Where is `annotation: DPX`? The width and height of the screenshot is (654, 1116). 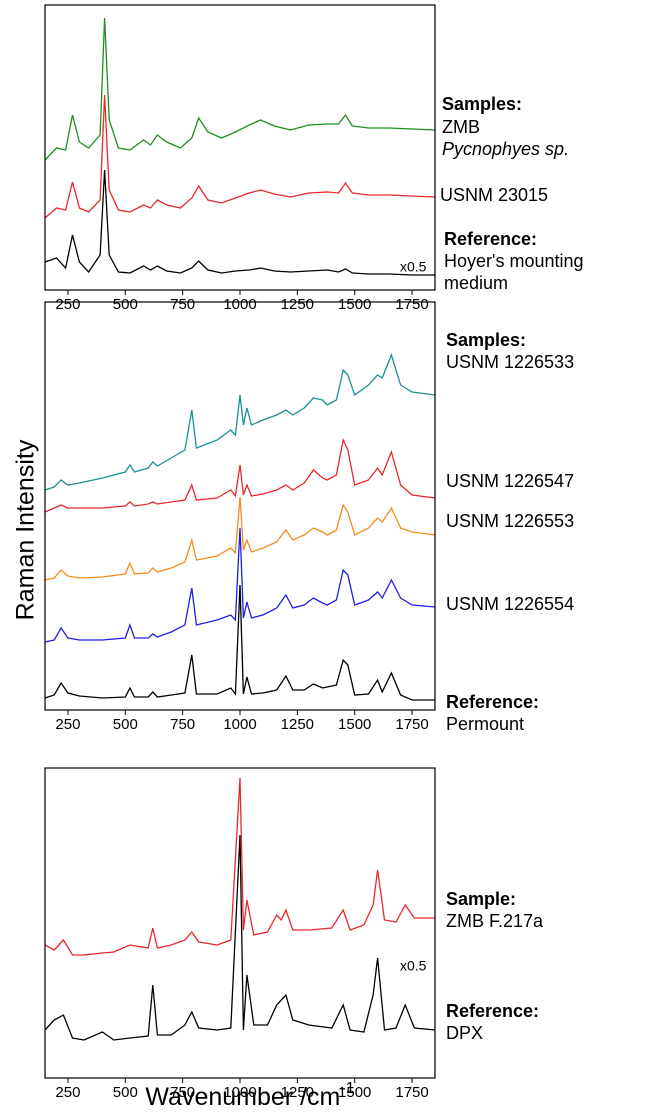
annotation: DPX is located at coordinates (464, 1033).